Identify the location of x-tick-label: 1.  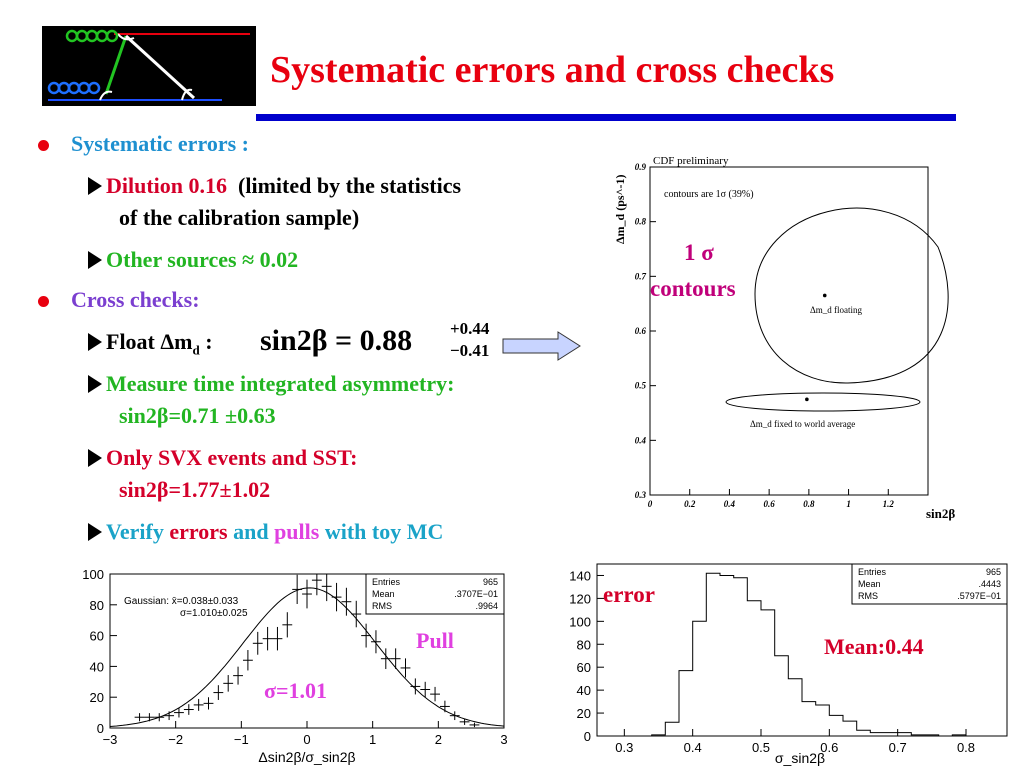
(372, 739).